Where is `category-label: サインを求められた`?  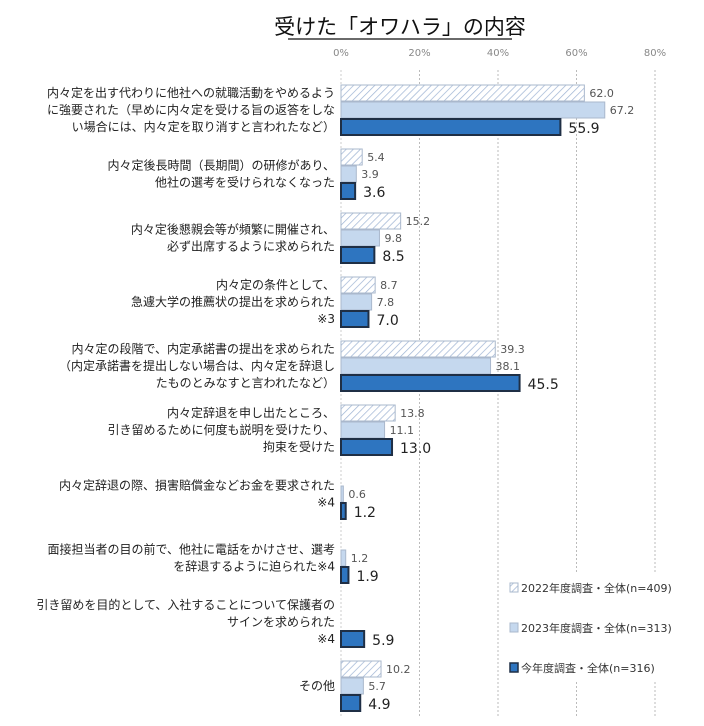
category-label: サインを求められた is located at coordinates (281, 622).